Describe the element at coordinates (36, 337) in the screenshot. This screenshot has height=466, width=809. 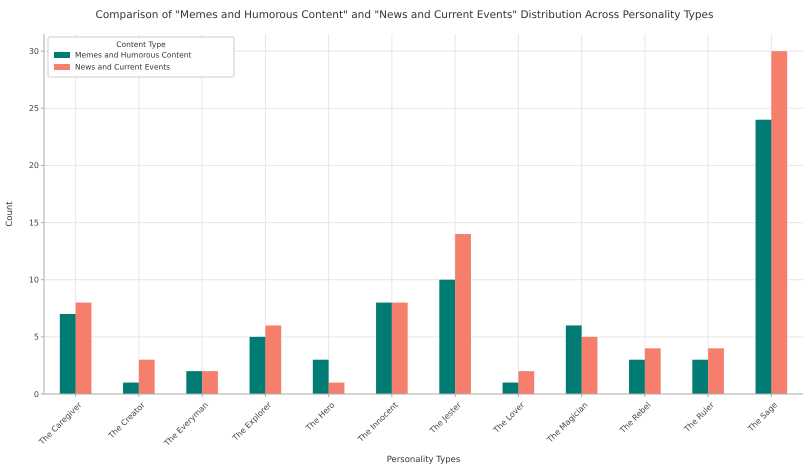
I see `y-tick-label: 5` at that location.